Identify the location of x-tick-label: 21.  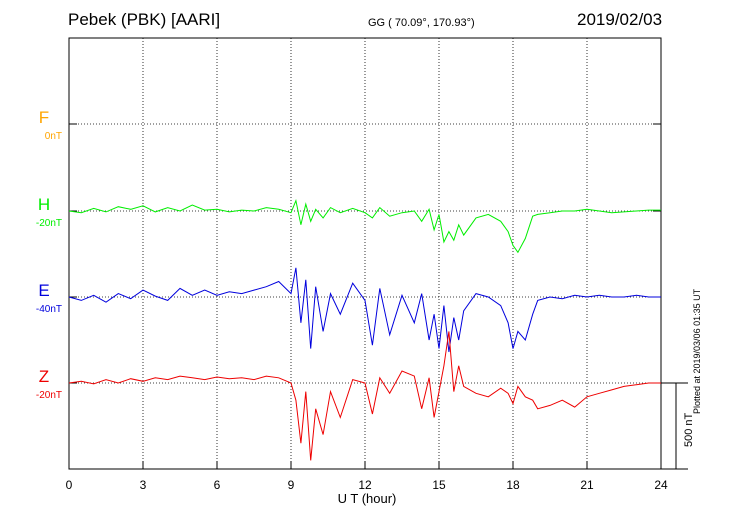
(587, 485).